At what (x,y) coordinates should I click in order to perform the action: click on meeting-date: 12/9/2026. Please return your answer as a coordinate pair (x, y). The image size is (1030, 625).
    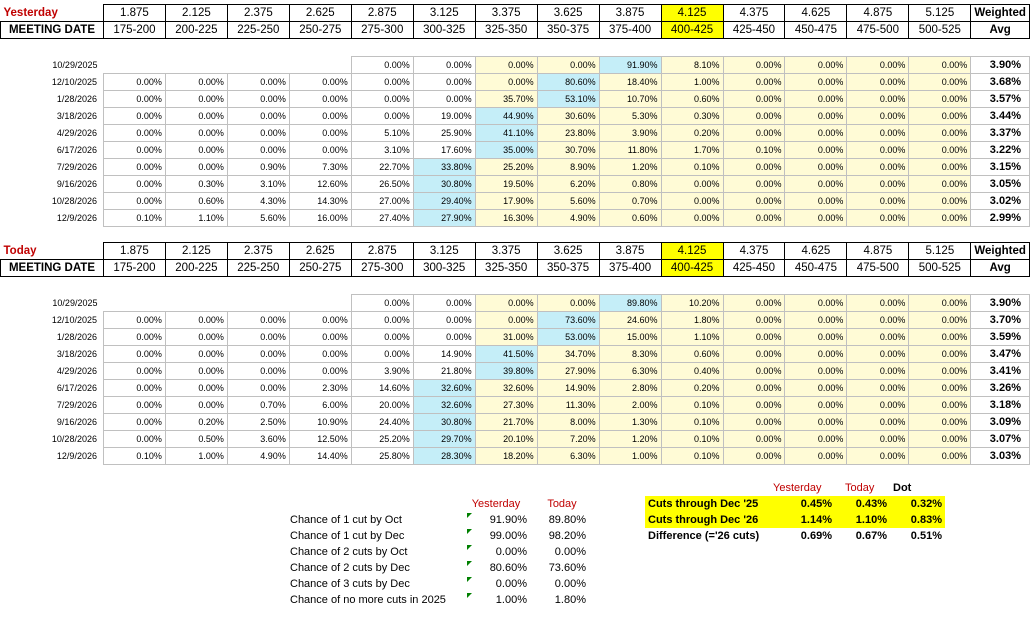
    Looking at the image, I should click on (76, 456).